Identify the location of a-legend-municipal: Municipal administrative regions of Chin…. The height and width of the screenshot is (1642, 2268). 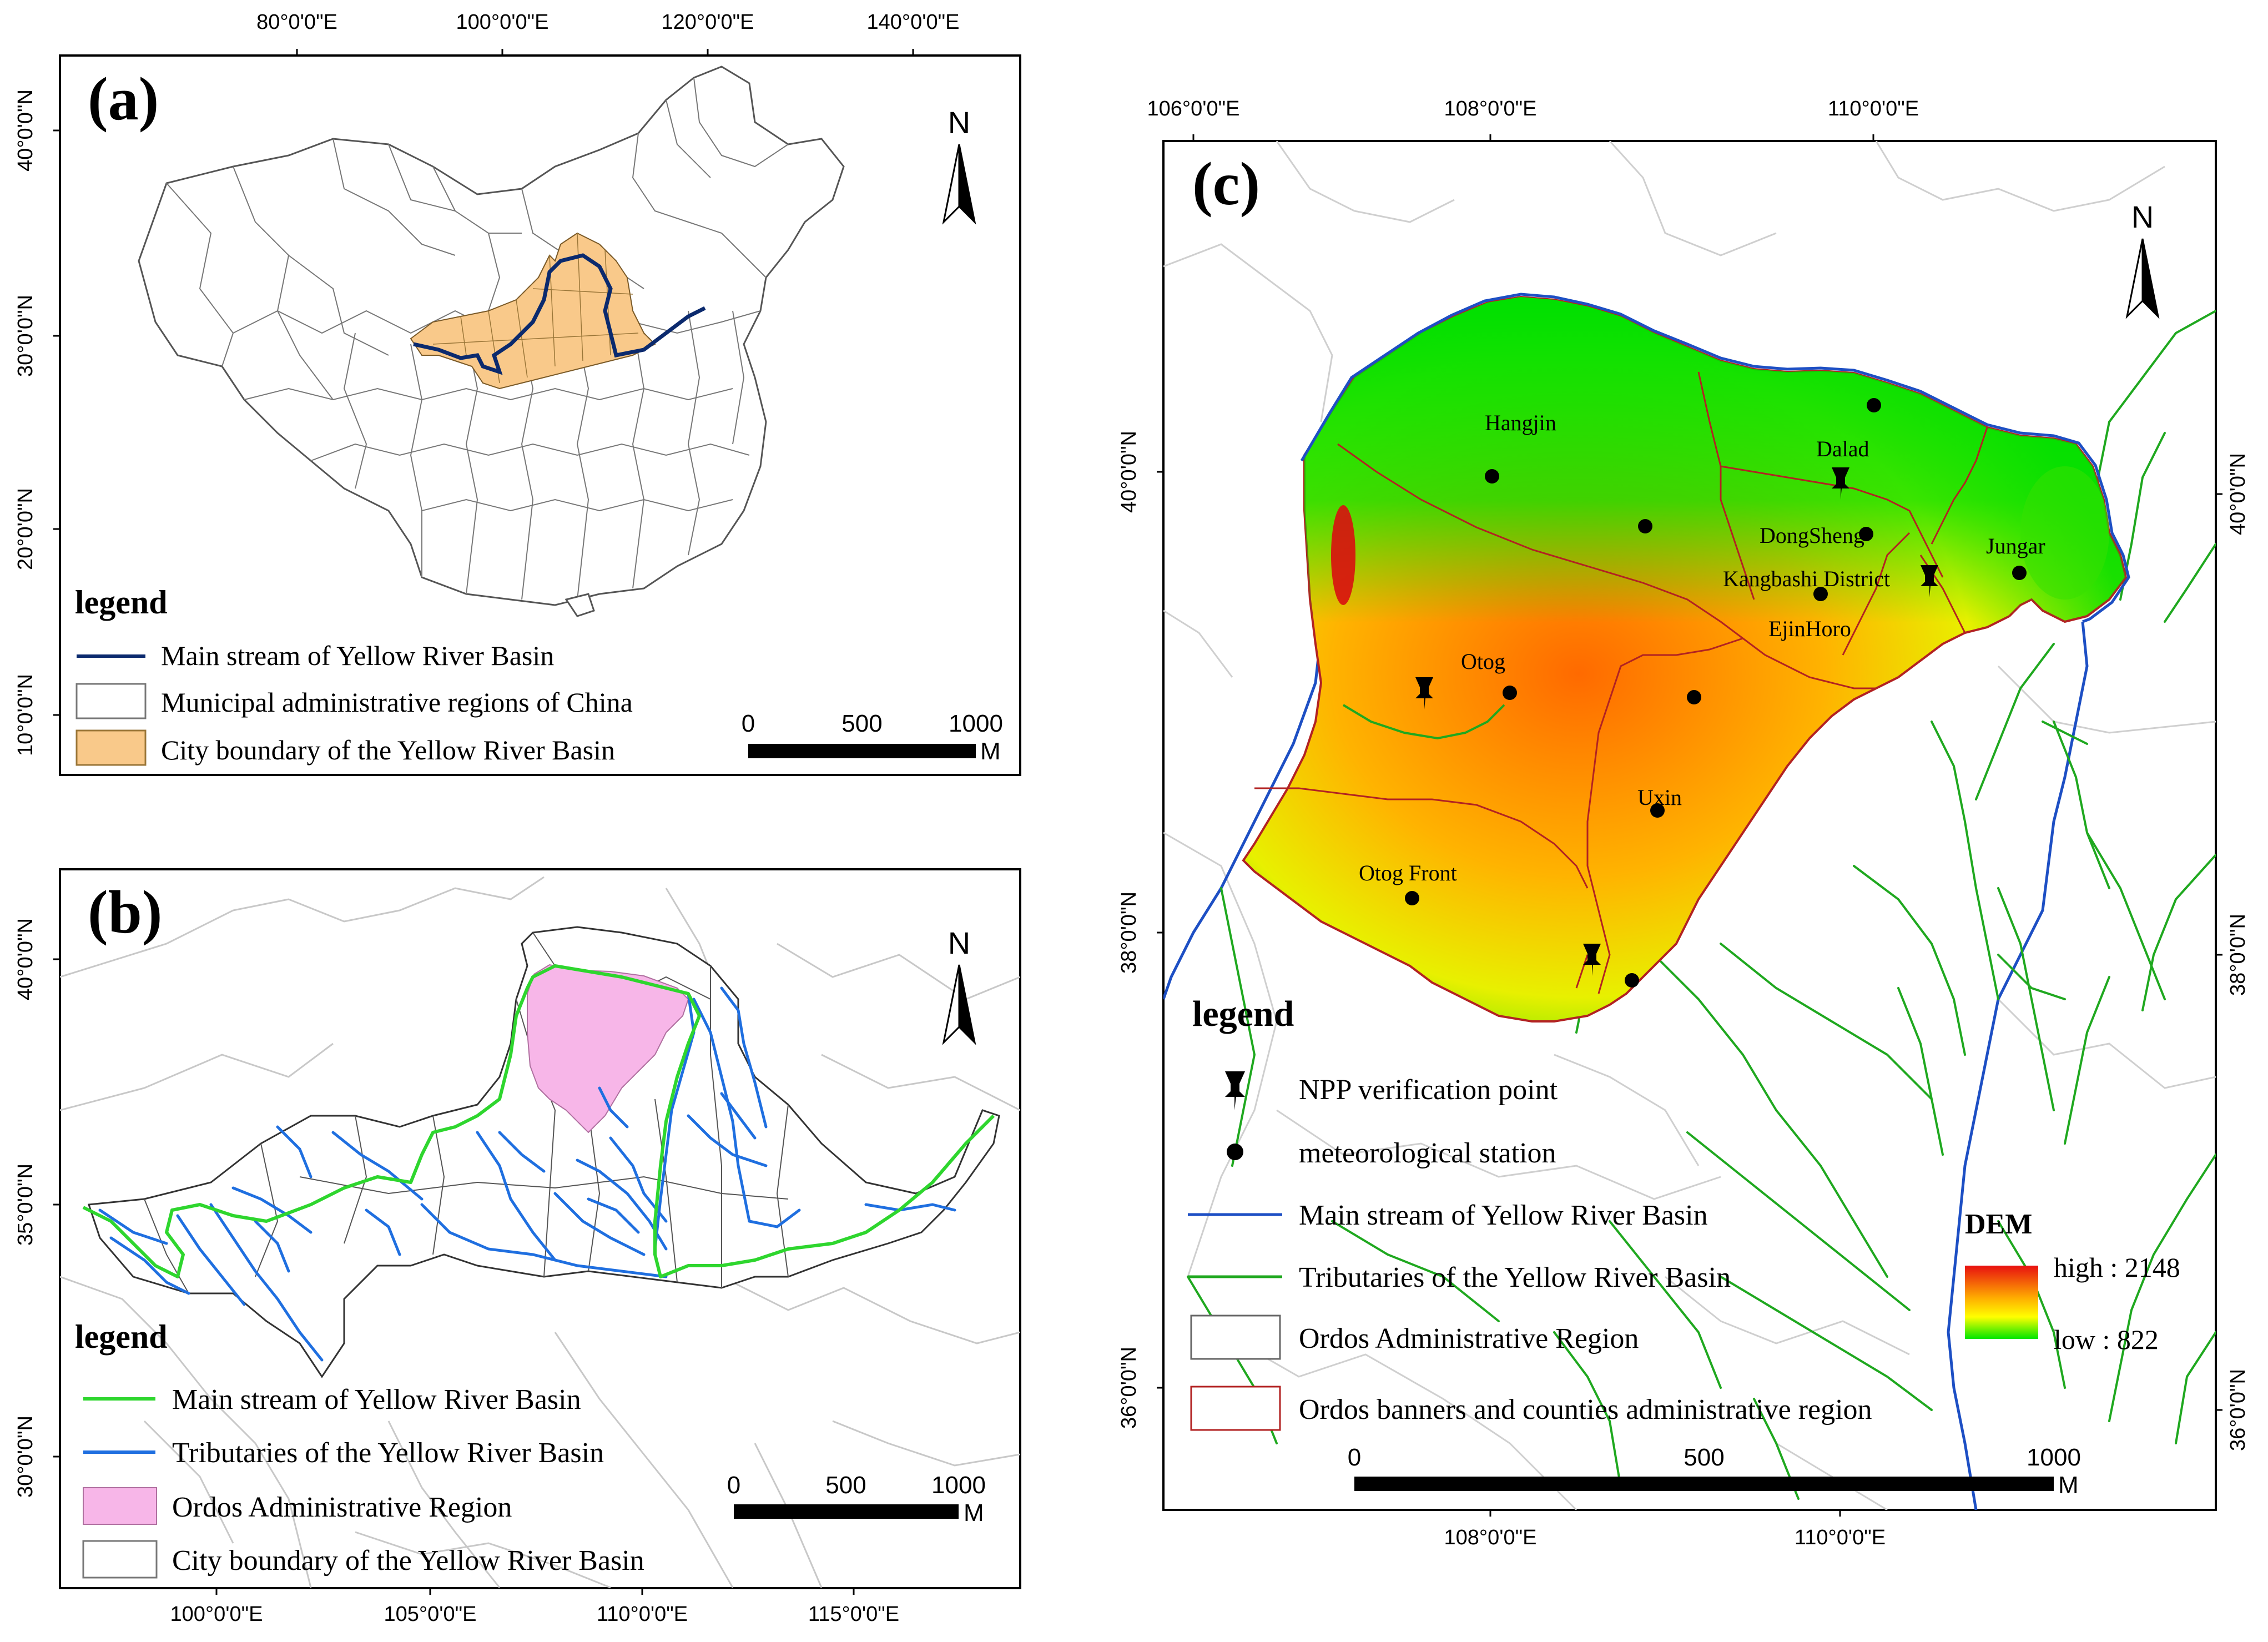
(397, 703).